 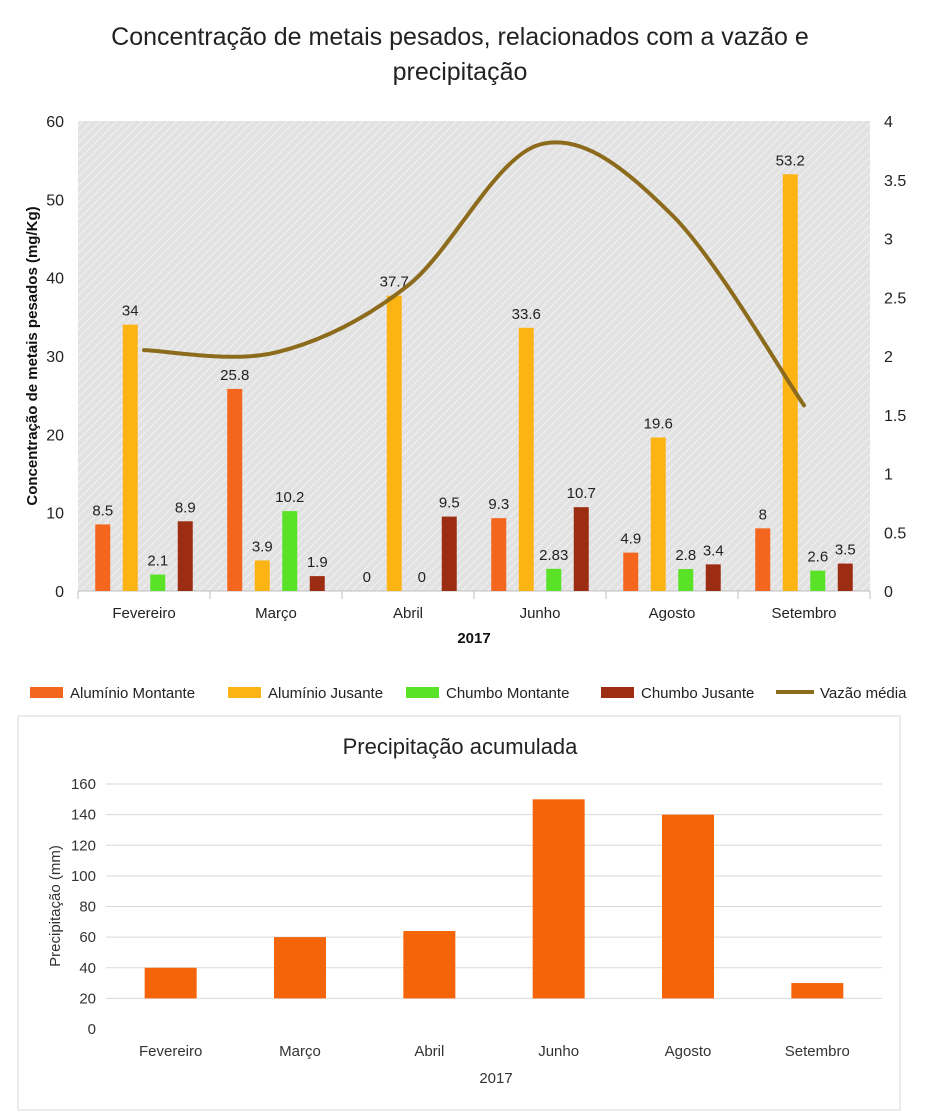 I want to click on metals-x-axis-label: 2017, so click(x=473, y=638).